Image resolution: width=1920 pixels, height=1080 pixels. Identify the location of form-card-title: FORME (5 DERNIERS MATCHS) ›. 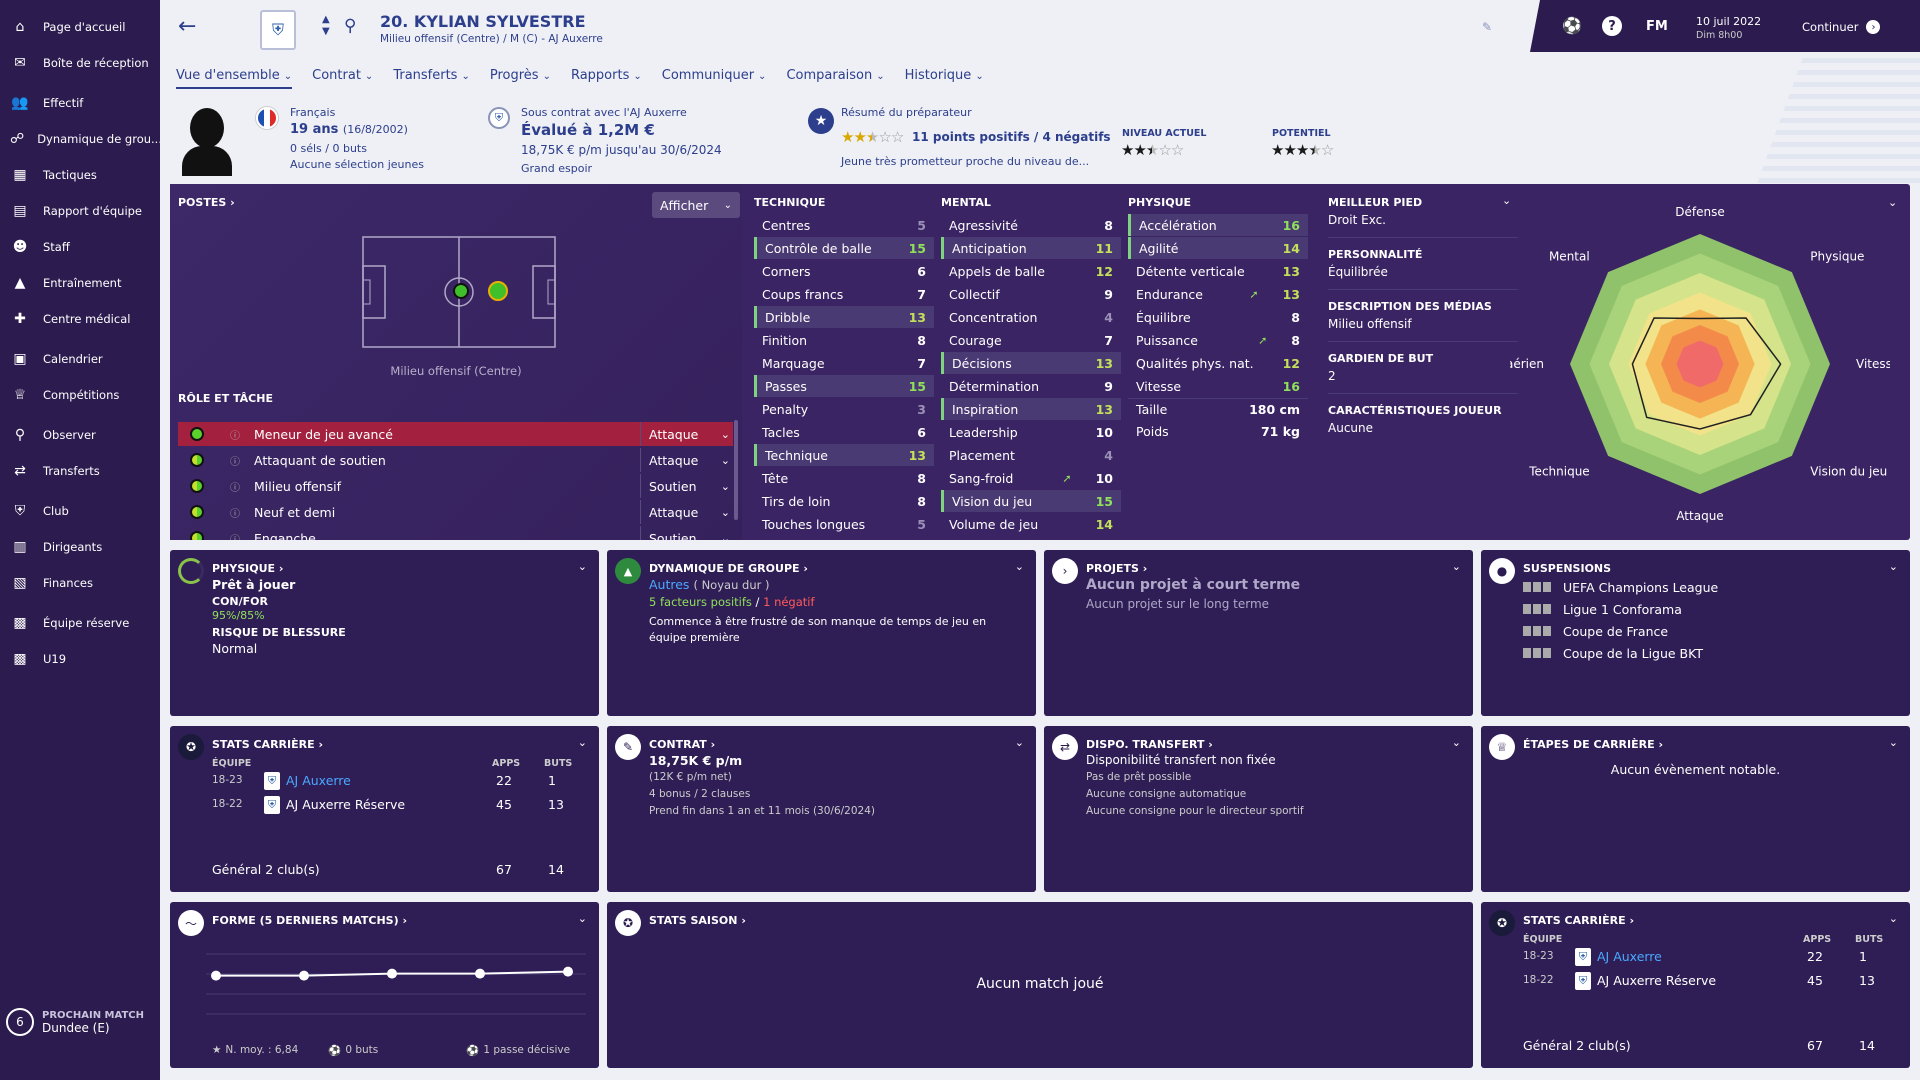
(309, 920).